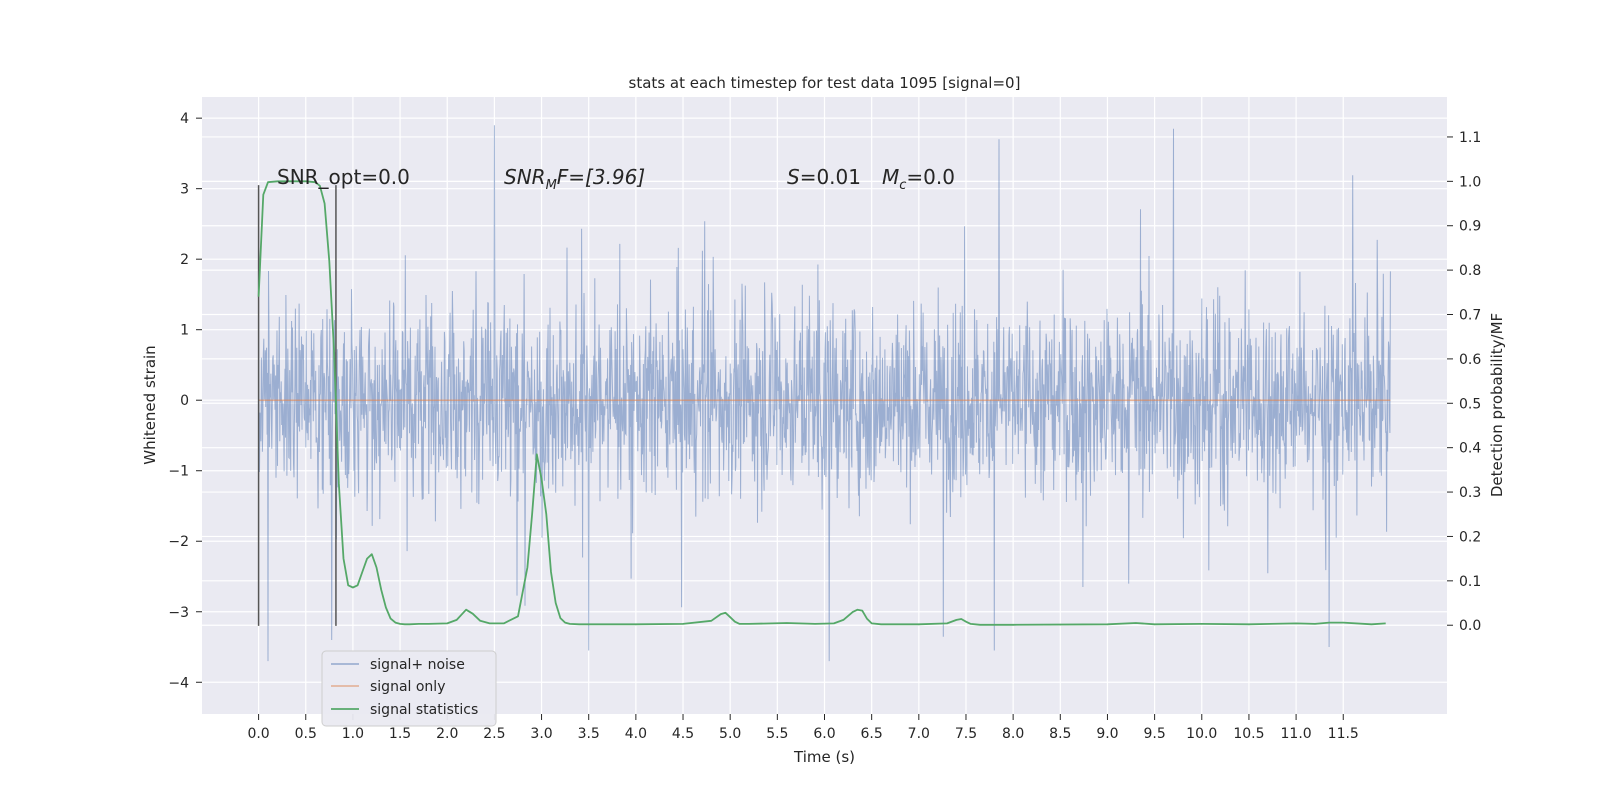 The image size is (1600, 800). Describe the element at coordinates (1343, 734) in the screenshot. I see `x-tick-label: 11.5` at that location.